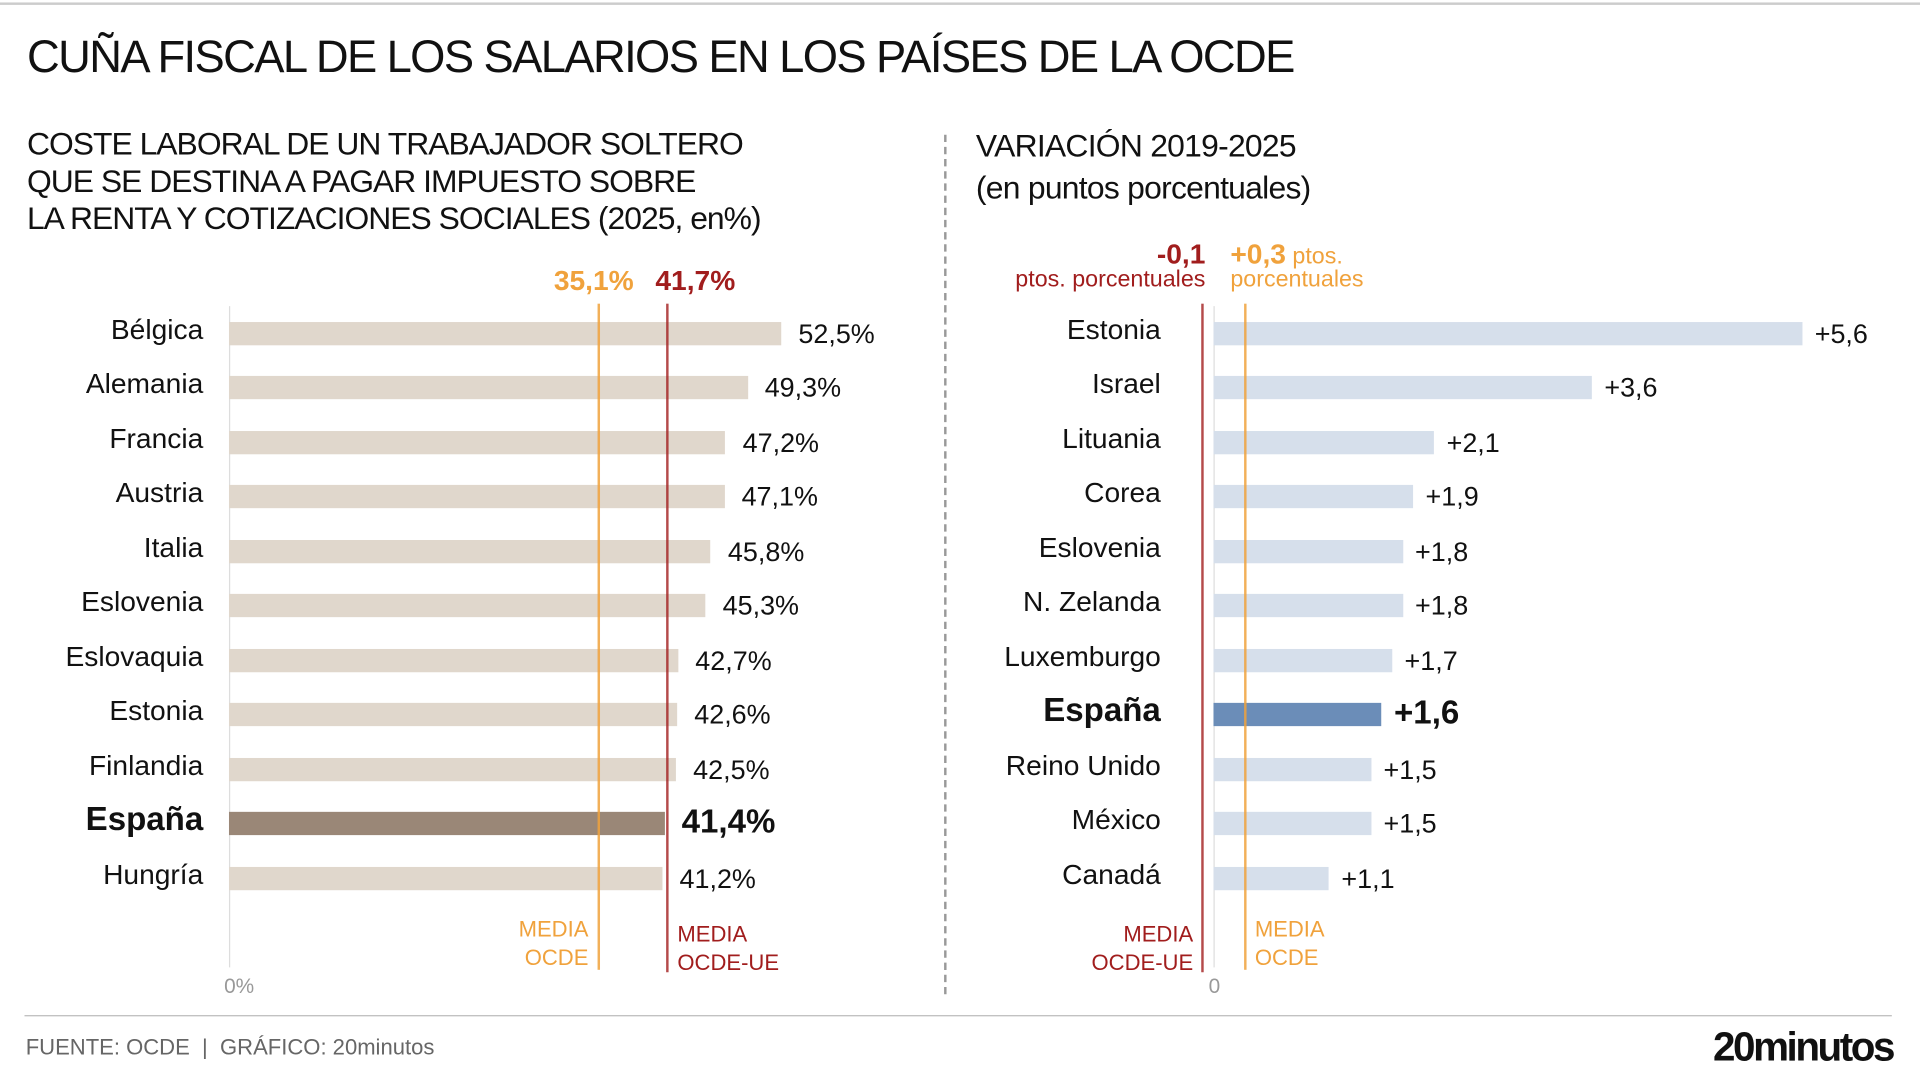 Image resolution: width=1920 pixels, height=1080 pixels. Describe the element at coordinates (1111, 438) in the screenshot. I see `category-label: Lituania` at that location.